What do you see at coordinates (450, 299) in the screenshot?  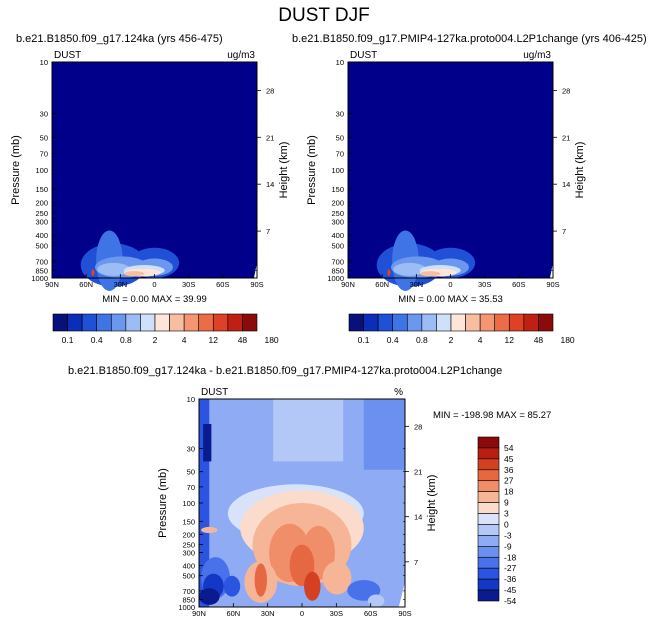 I see `min-max-stats: MIN = 0.00 MAX = 35.53` at bounding box center [450, 299].